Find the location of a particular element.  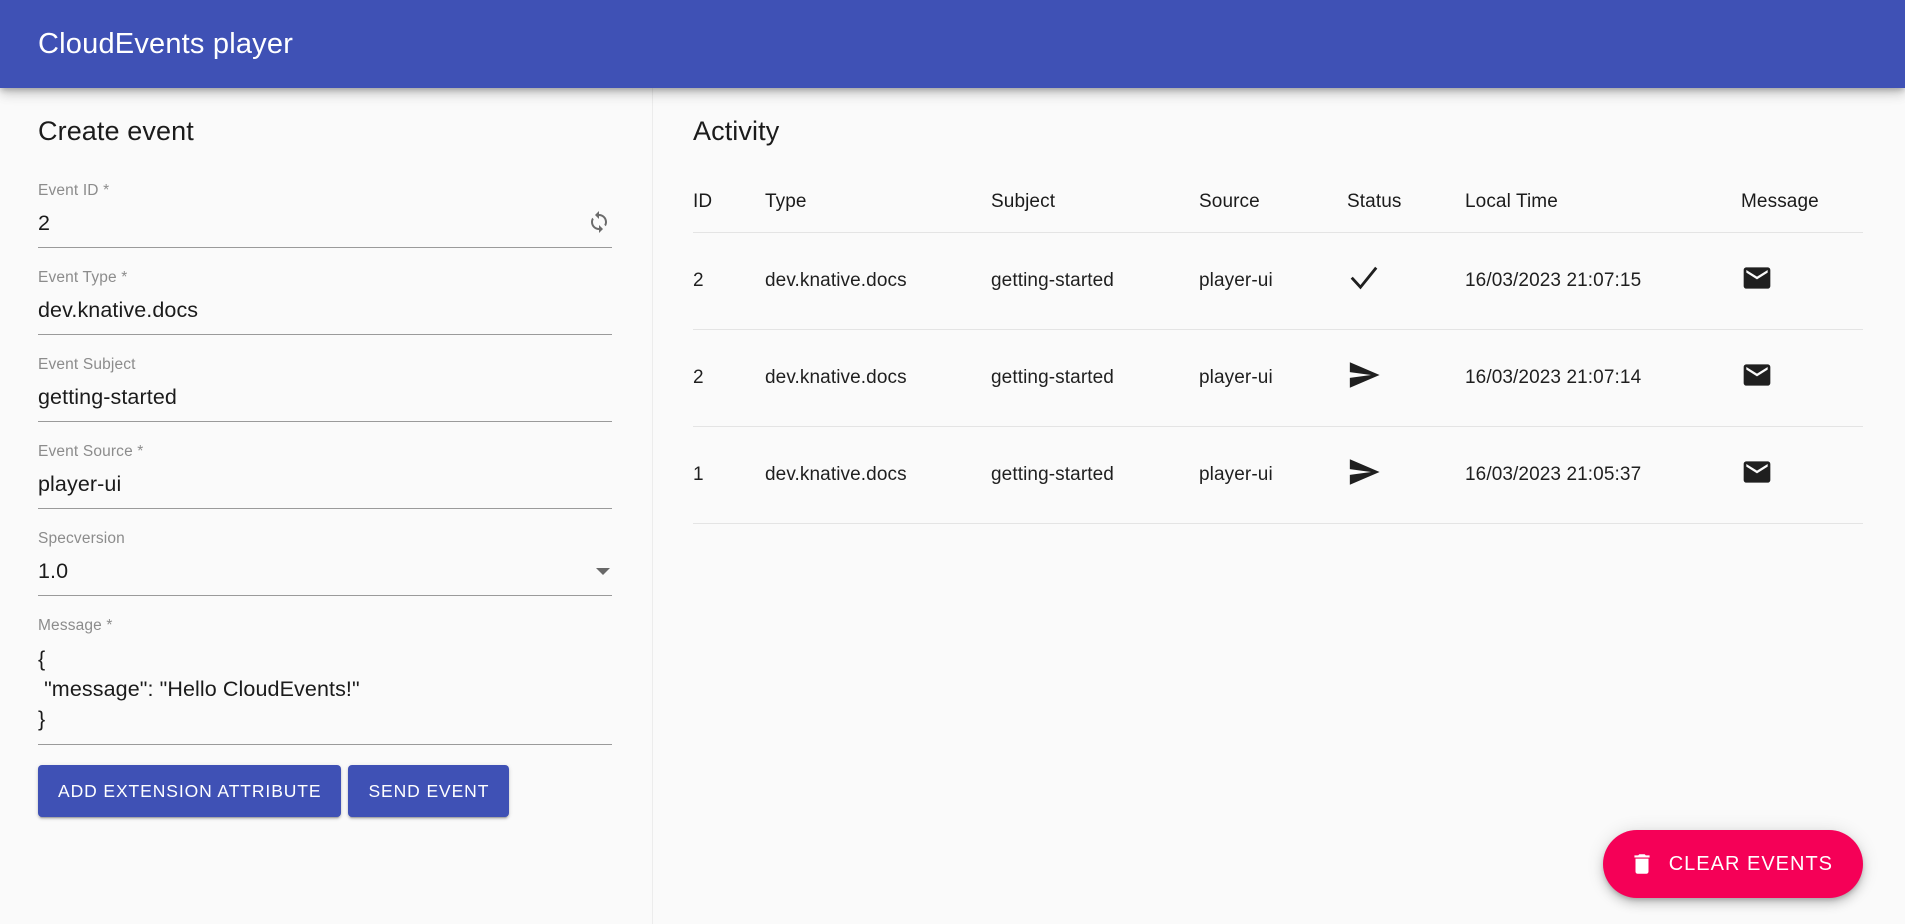

cell-id: 1 is located at coordinates (729, 475).